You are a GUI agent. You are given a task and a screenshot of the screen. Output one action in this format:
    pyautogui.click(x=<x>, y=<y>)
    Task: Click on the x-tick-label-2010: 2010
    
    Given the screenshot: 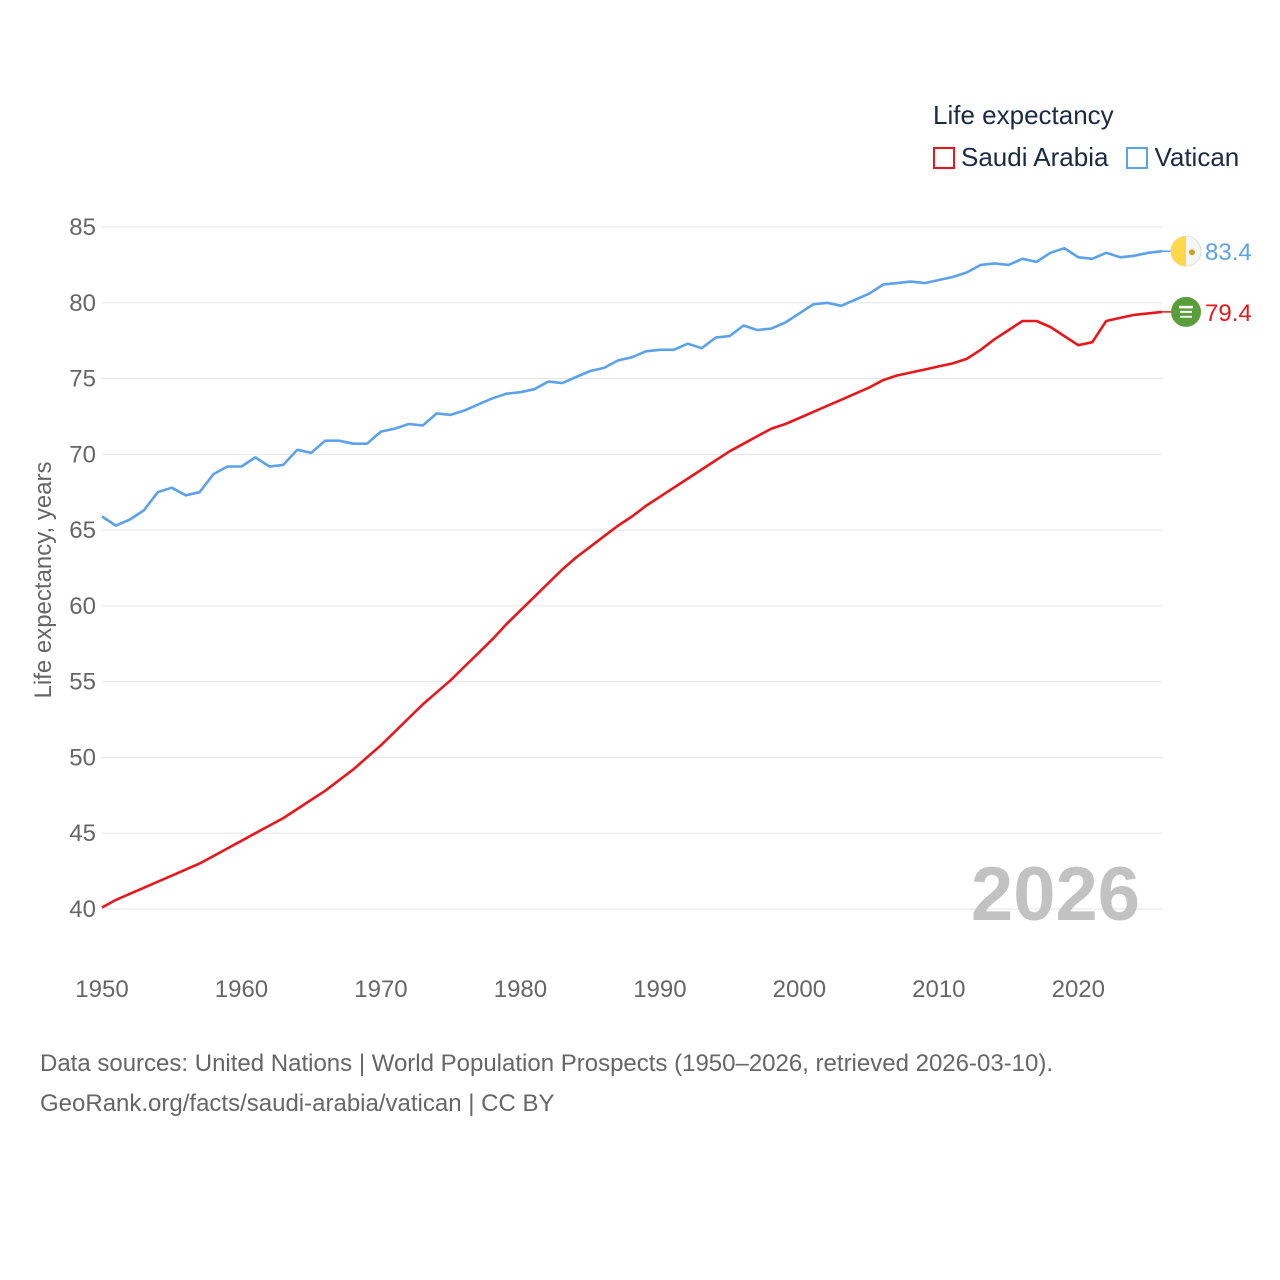 What is the action you would take?
    pyautogui.click(x=938, y=989)
    